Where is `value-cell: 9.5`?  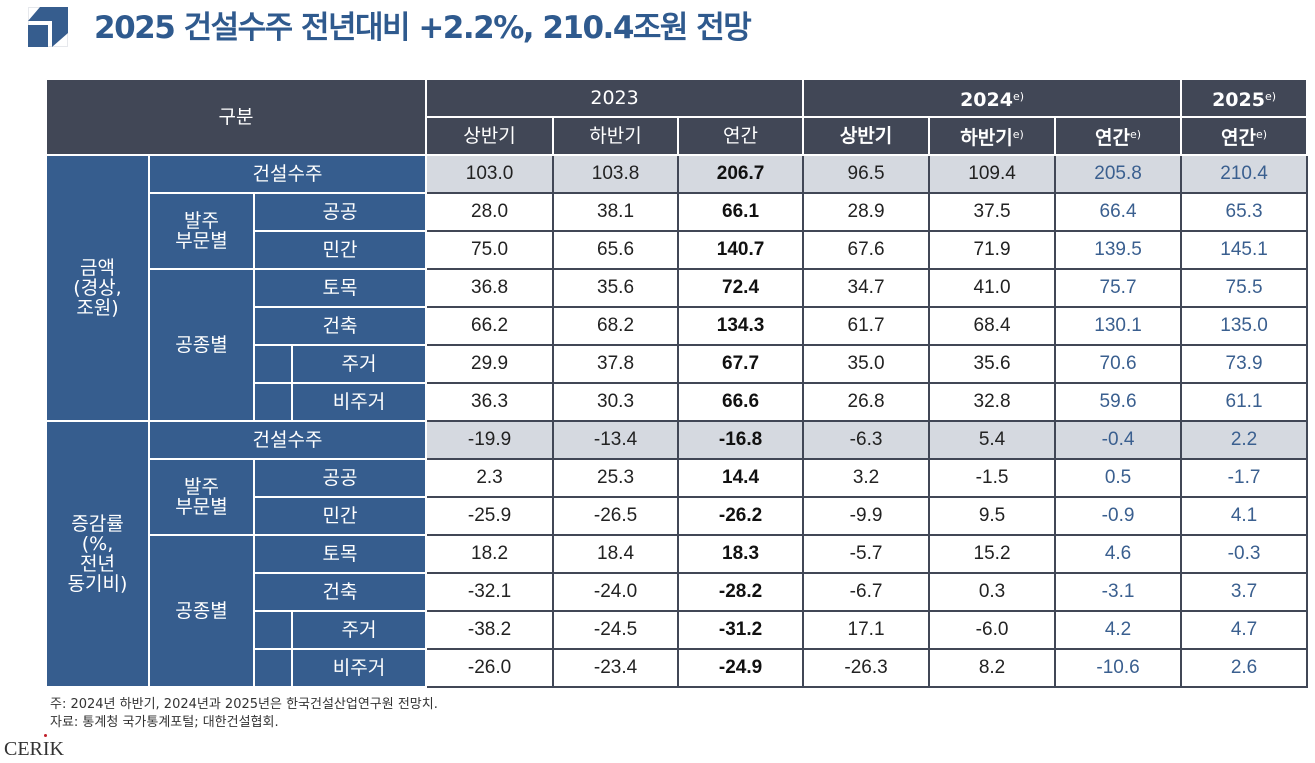 value-cell: 9.5 is located at coordinates (992, 516).